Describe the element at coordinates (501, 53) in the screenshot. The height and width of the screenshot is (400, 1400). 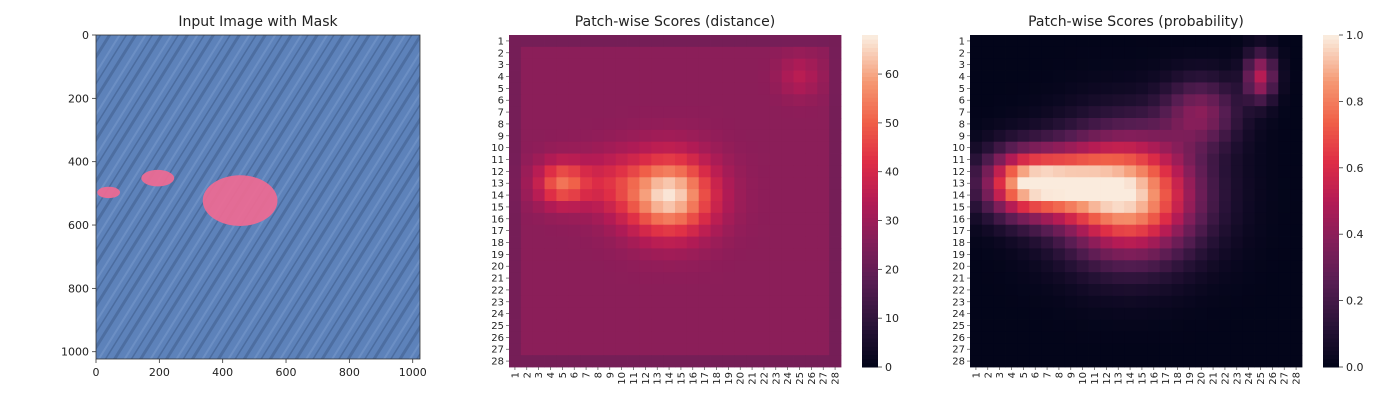
I see `y-tick-label: 2` at that location.